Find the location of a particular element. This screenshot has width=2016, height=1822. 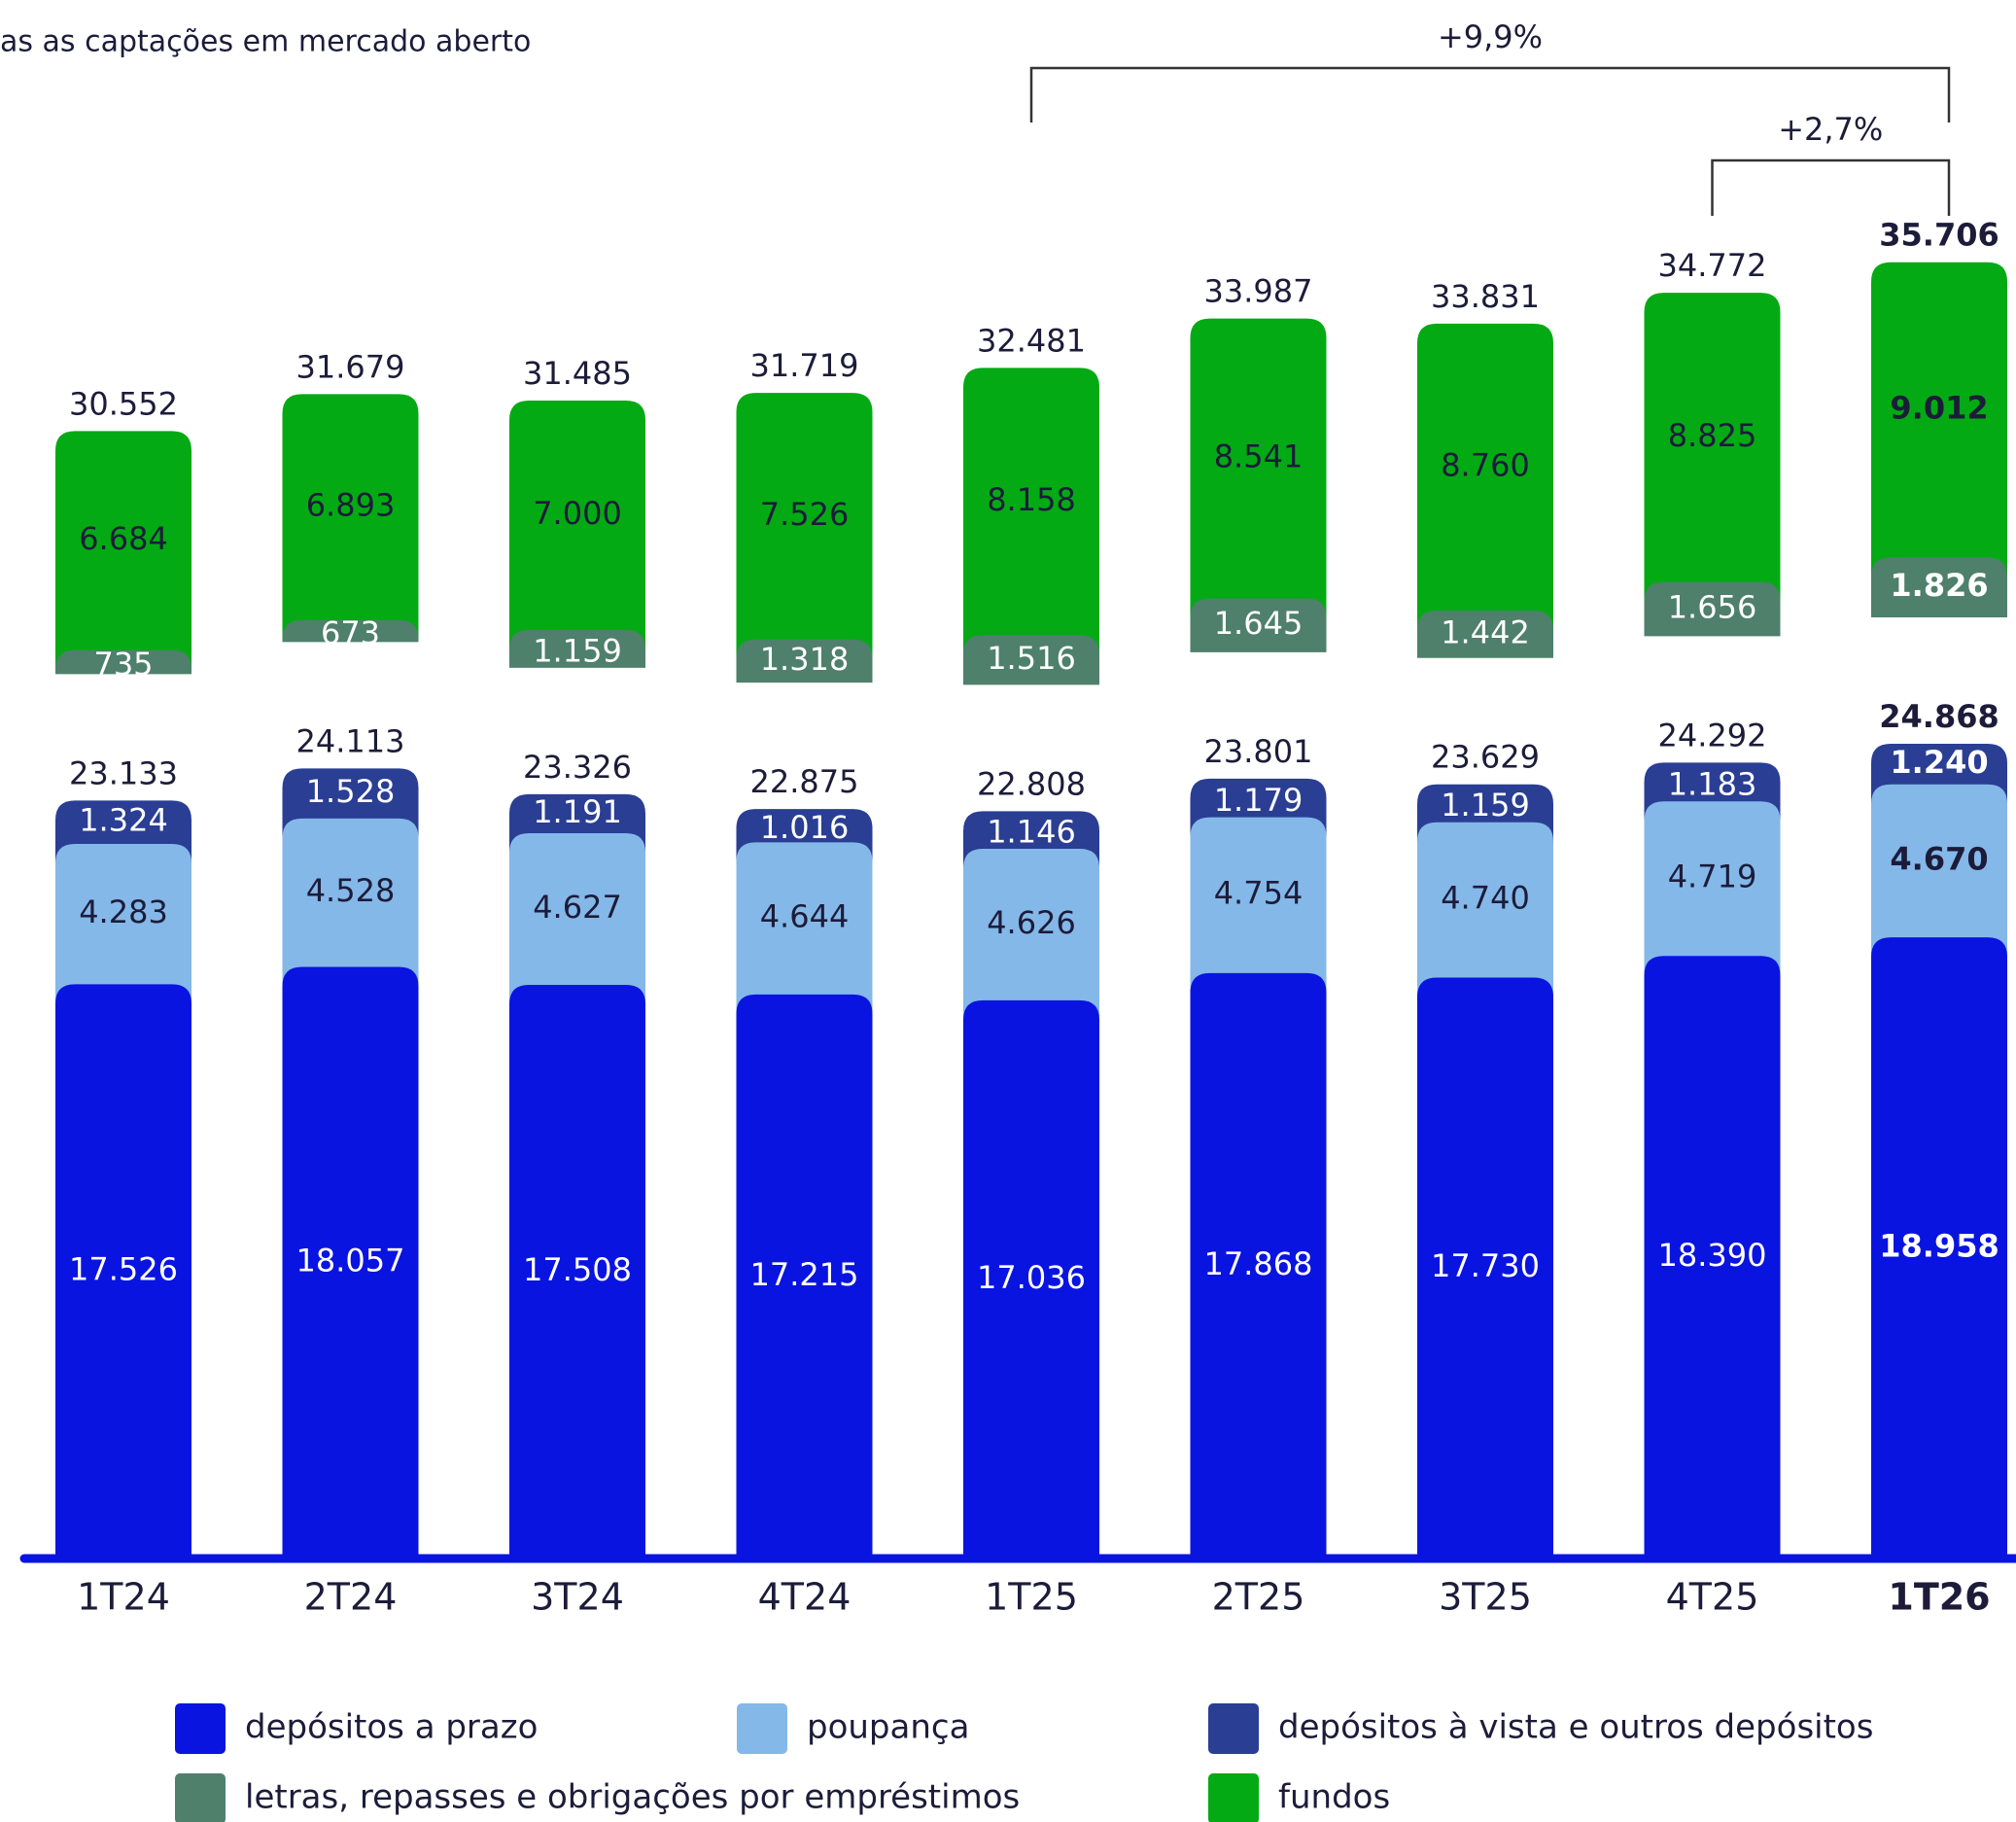

value-label: 1.016 is located at coordinates (805, 828).